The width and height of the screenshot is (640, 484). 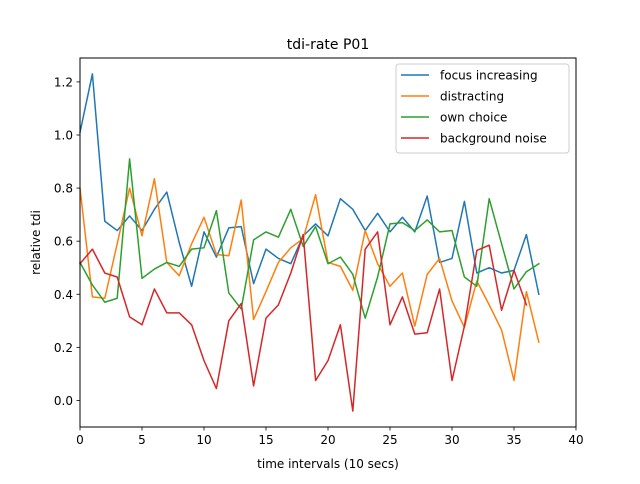 What do you see at coordinates (265, 440) in the screenshot?
I see `x-tick-label: 15` at bounding box center [265, 440].